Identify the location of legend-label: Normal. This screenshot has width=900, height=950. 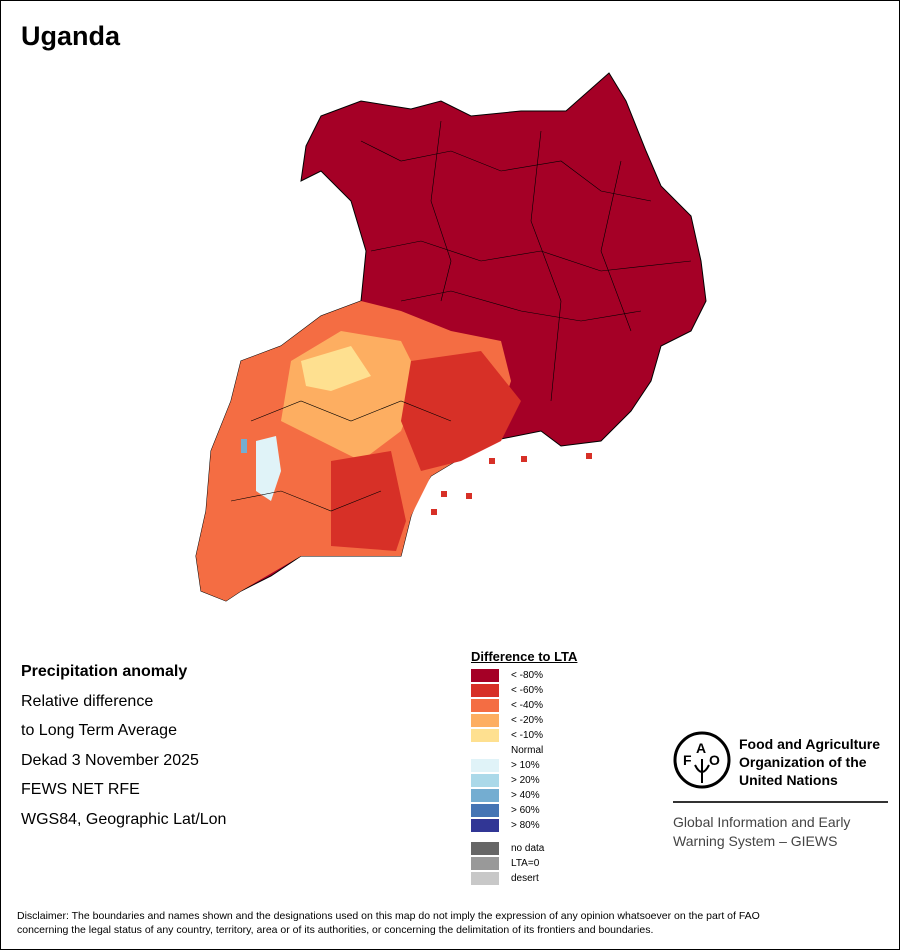
(527, 750).